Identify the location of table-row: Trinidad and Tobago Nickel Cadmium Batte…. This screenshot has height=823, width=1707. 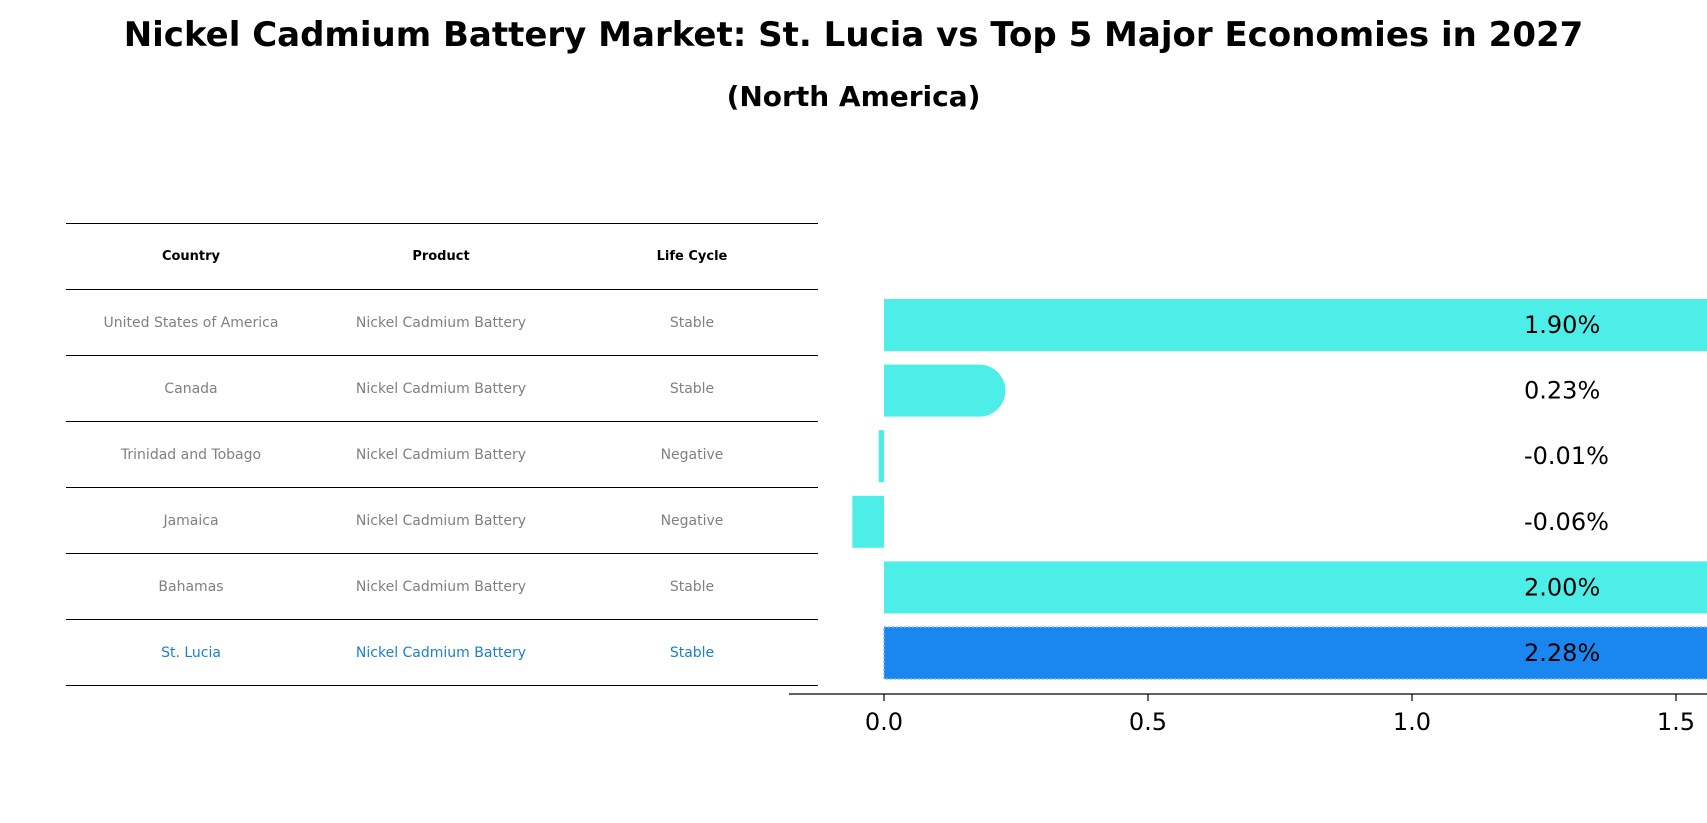
(442, 454).